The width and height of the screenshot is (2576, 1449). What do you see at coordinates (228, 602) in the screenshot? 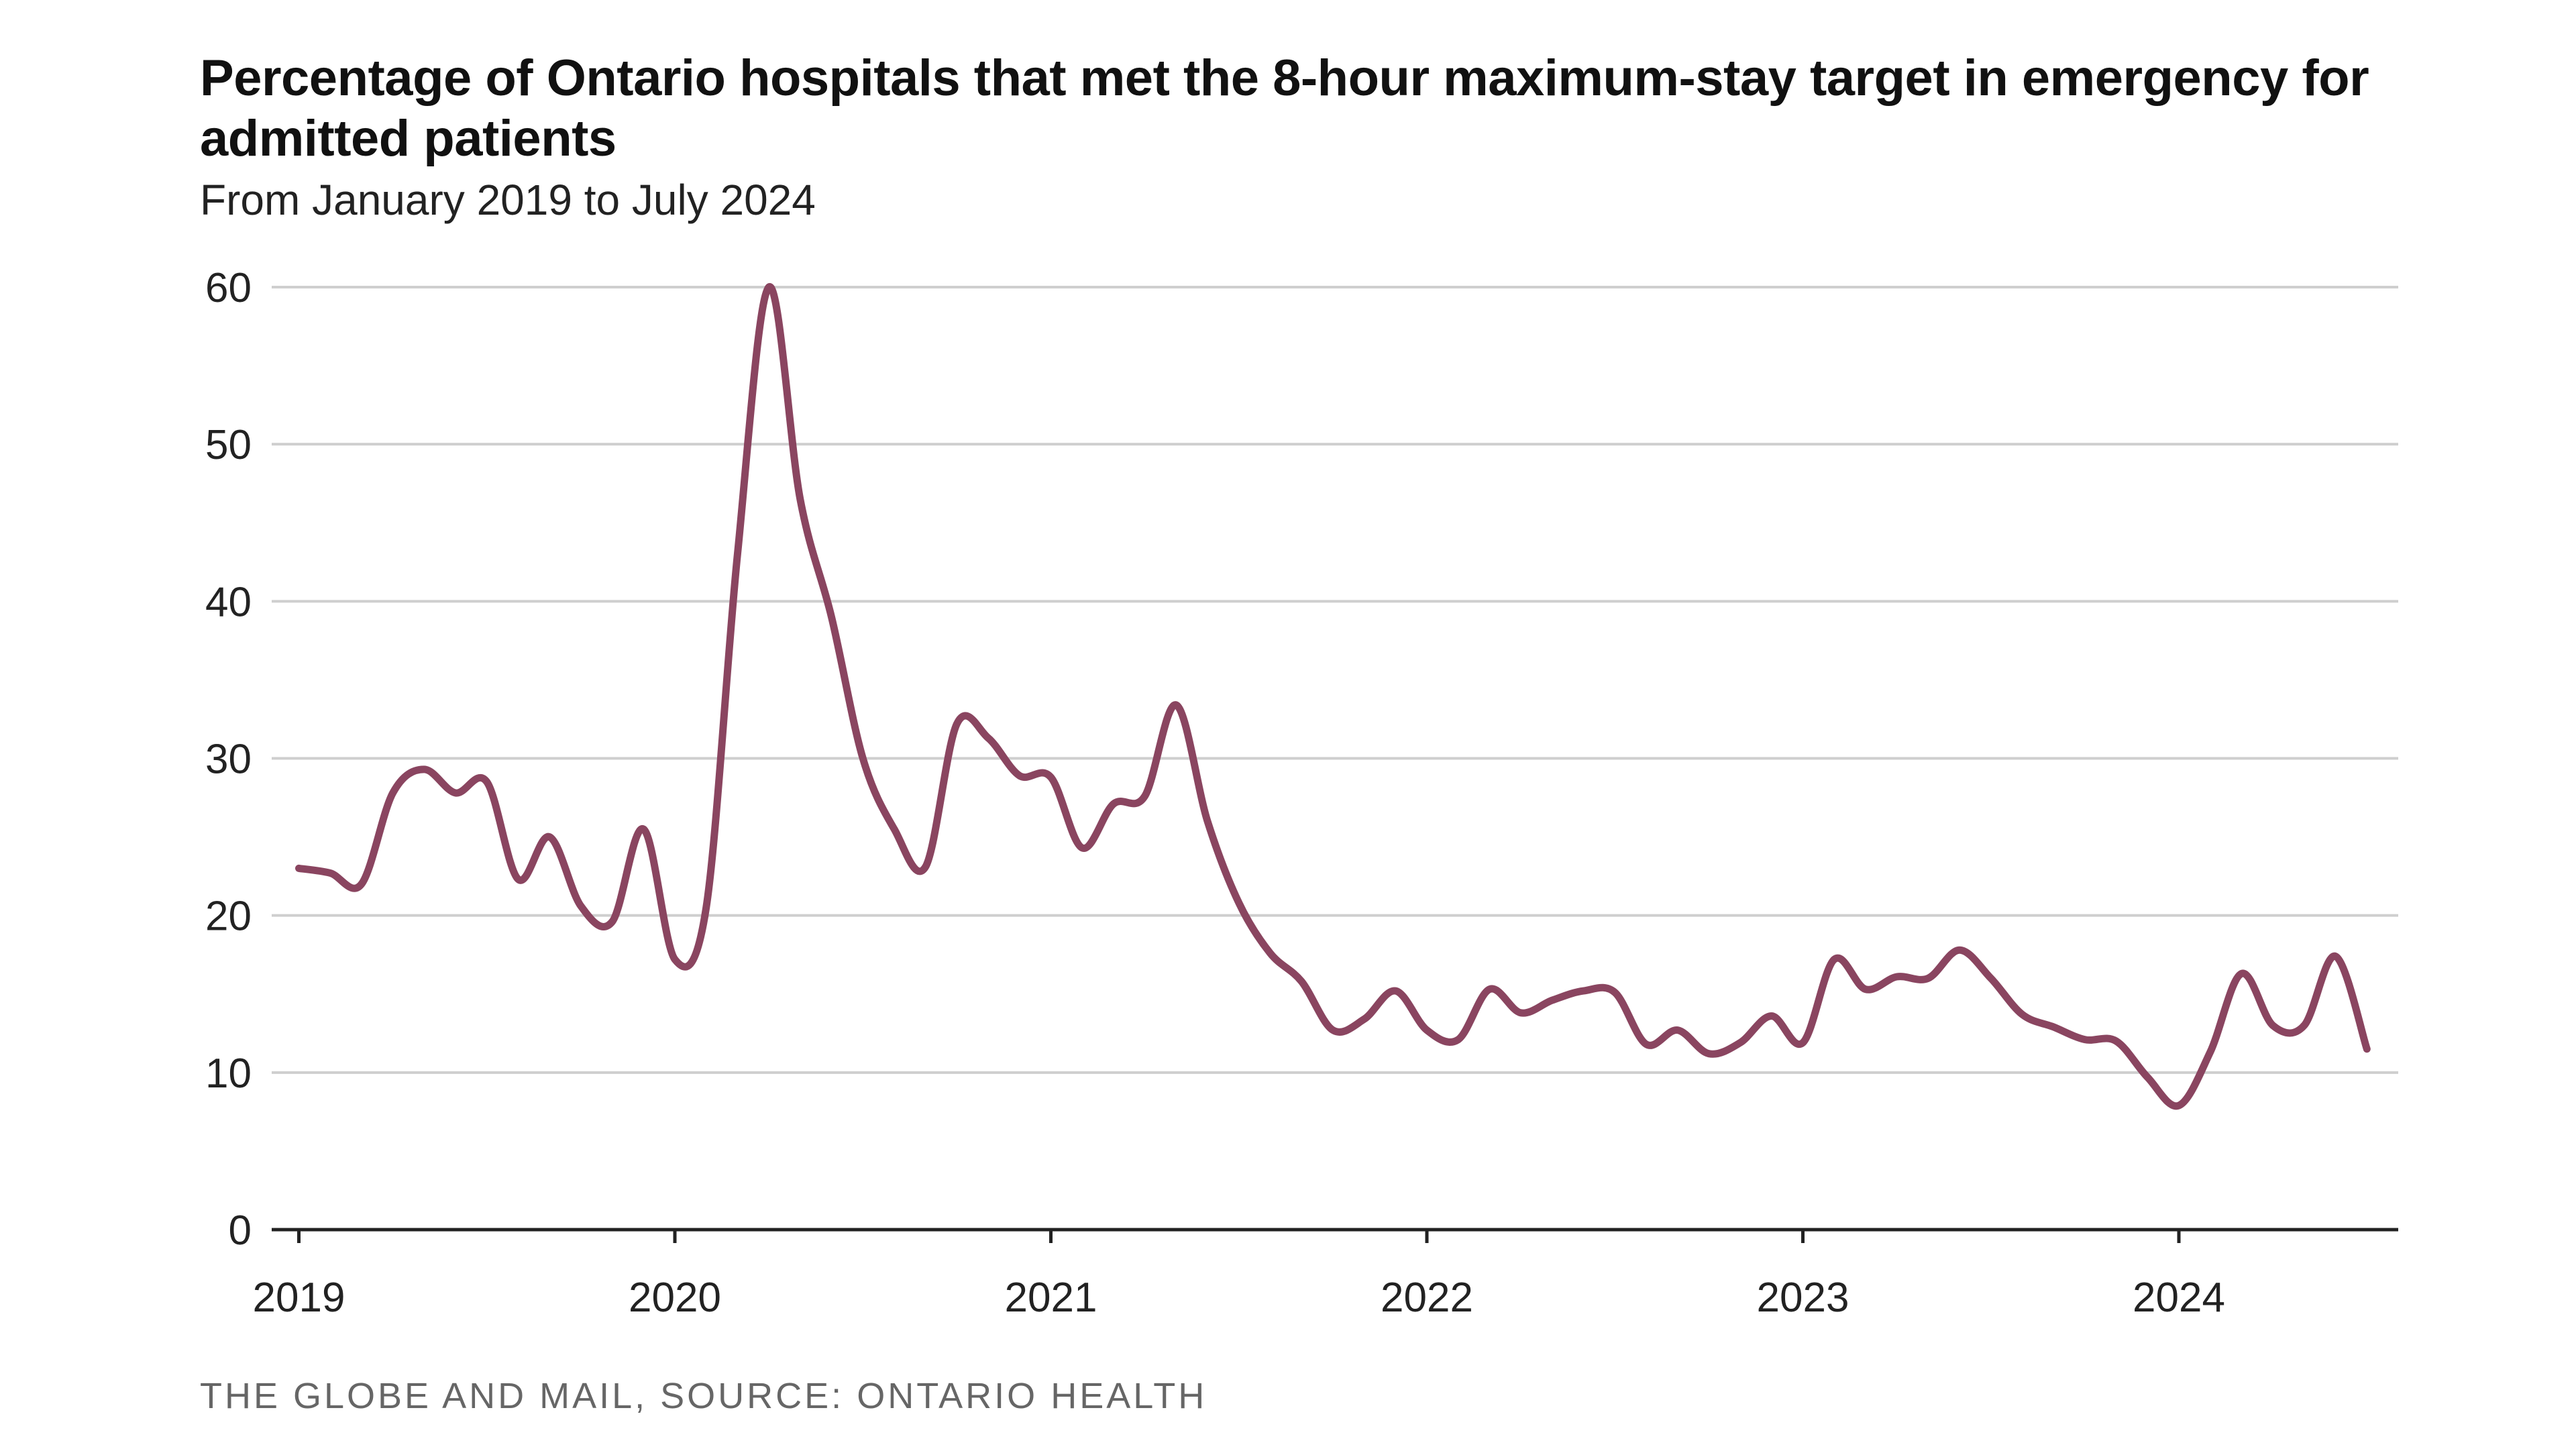
I see `y-tick-label-40: 40` at bounding box center [228, 602].